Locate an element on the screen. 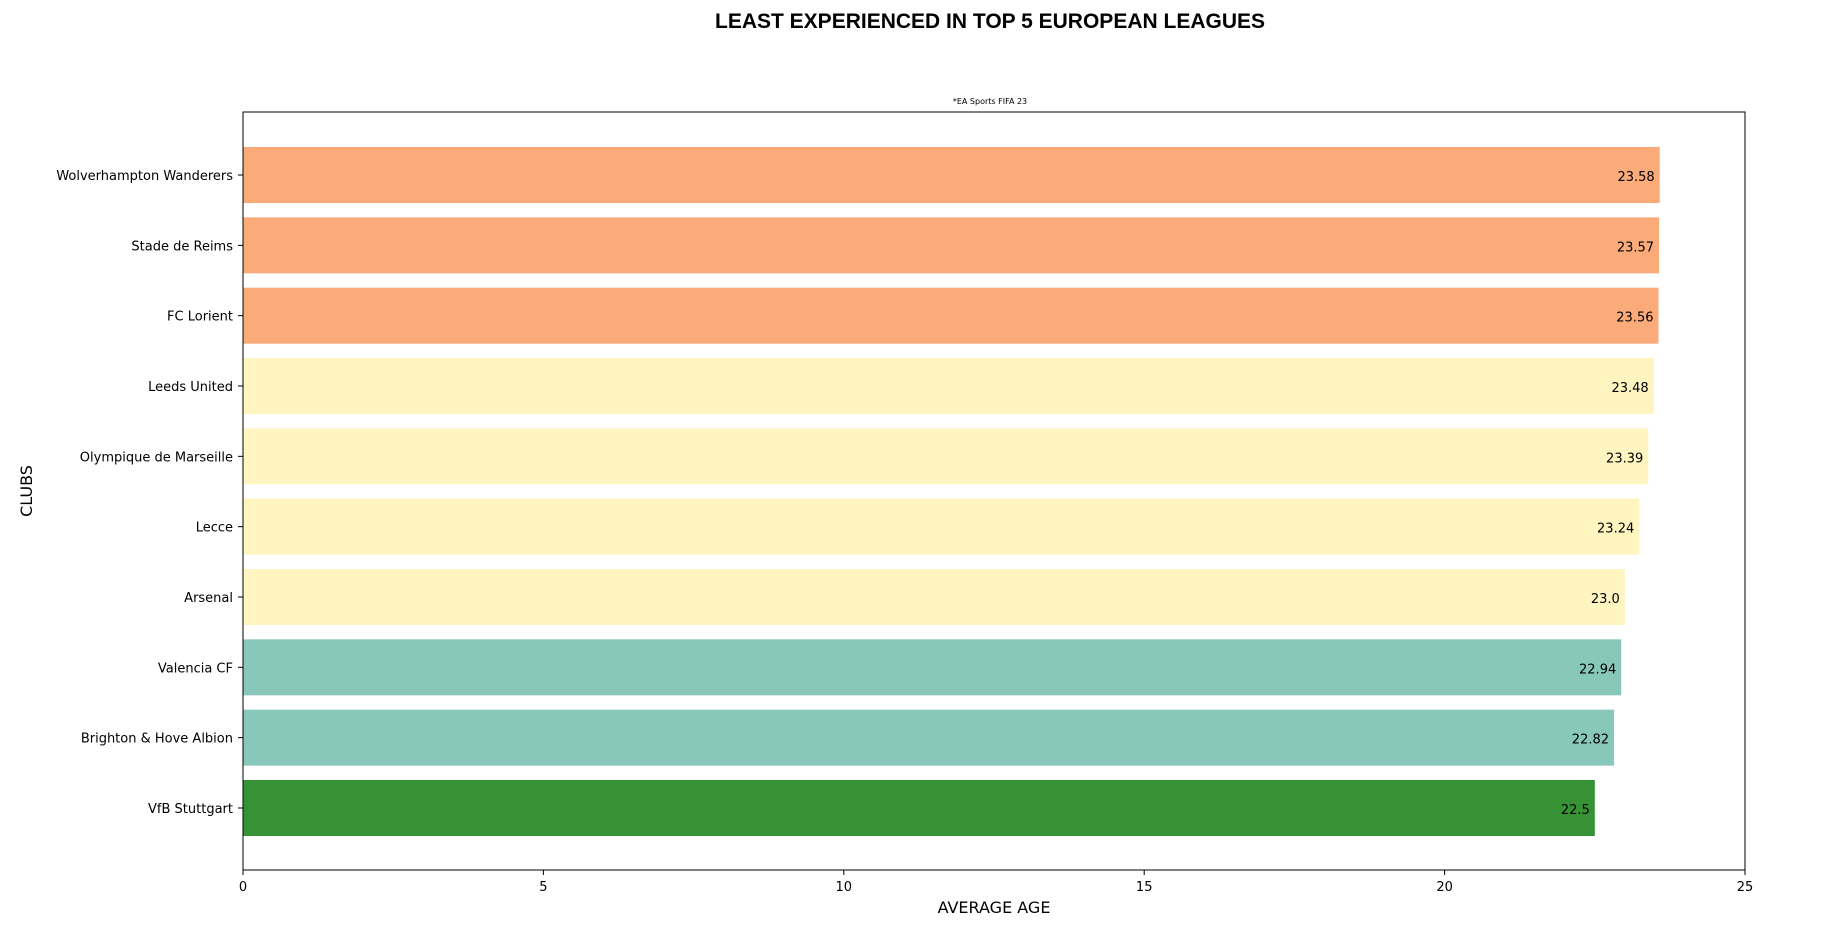 Image resolution: width=1835 pixels, height=935 pixels. y-tick-label: Arsenal is located at coordinates (208, 598).